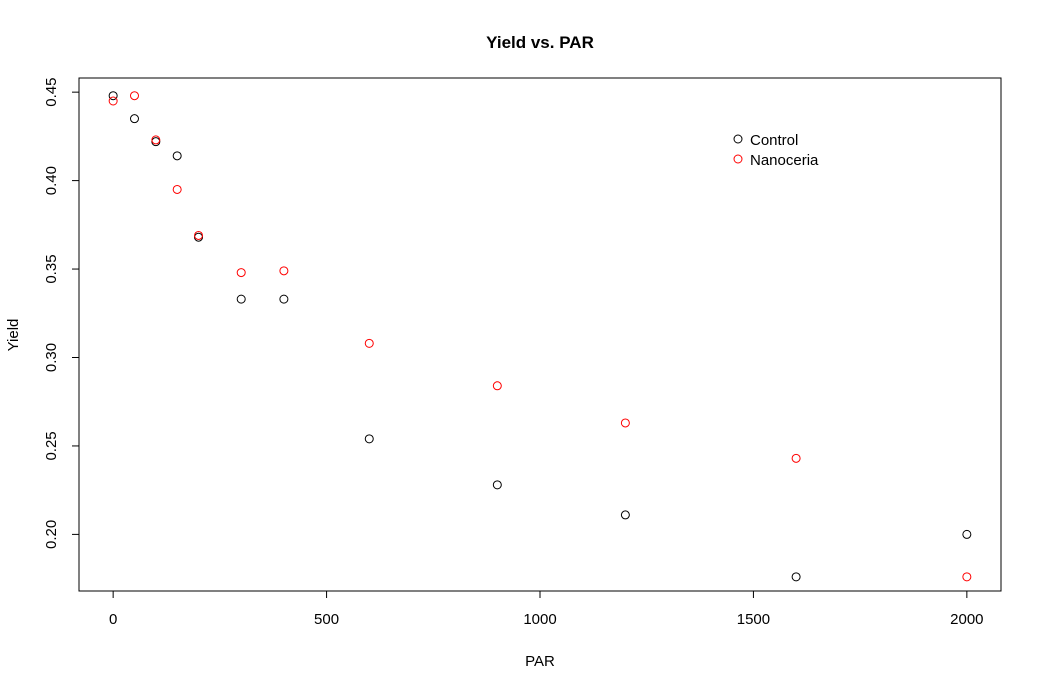 This screenshot has width=1042, height=689. Describe the element at coordinates (539, 619) in the screenshot. I see `x-tick-label: 1000` at that location.